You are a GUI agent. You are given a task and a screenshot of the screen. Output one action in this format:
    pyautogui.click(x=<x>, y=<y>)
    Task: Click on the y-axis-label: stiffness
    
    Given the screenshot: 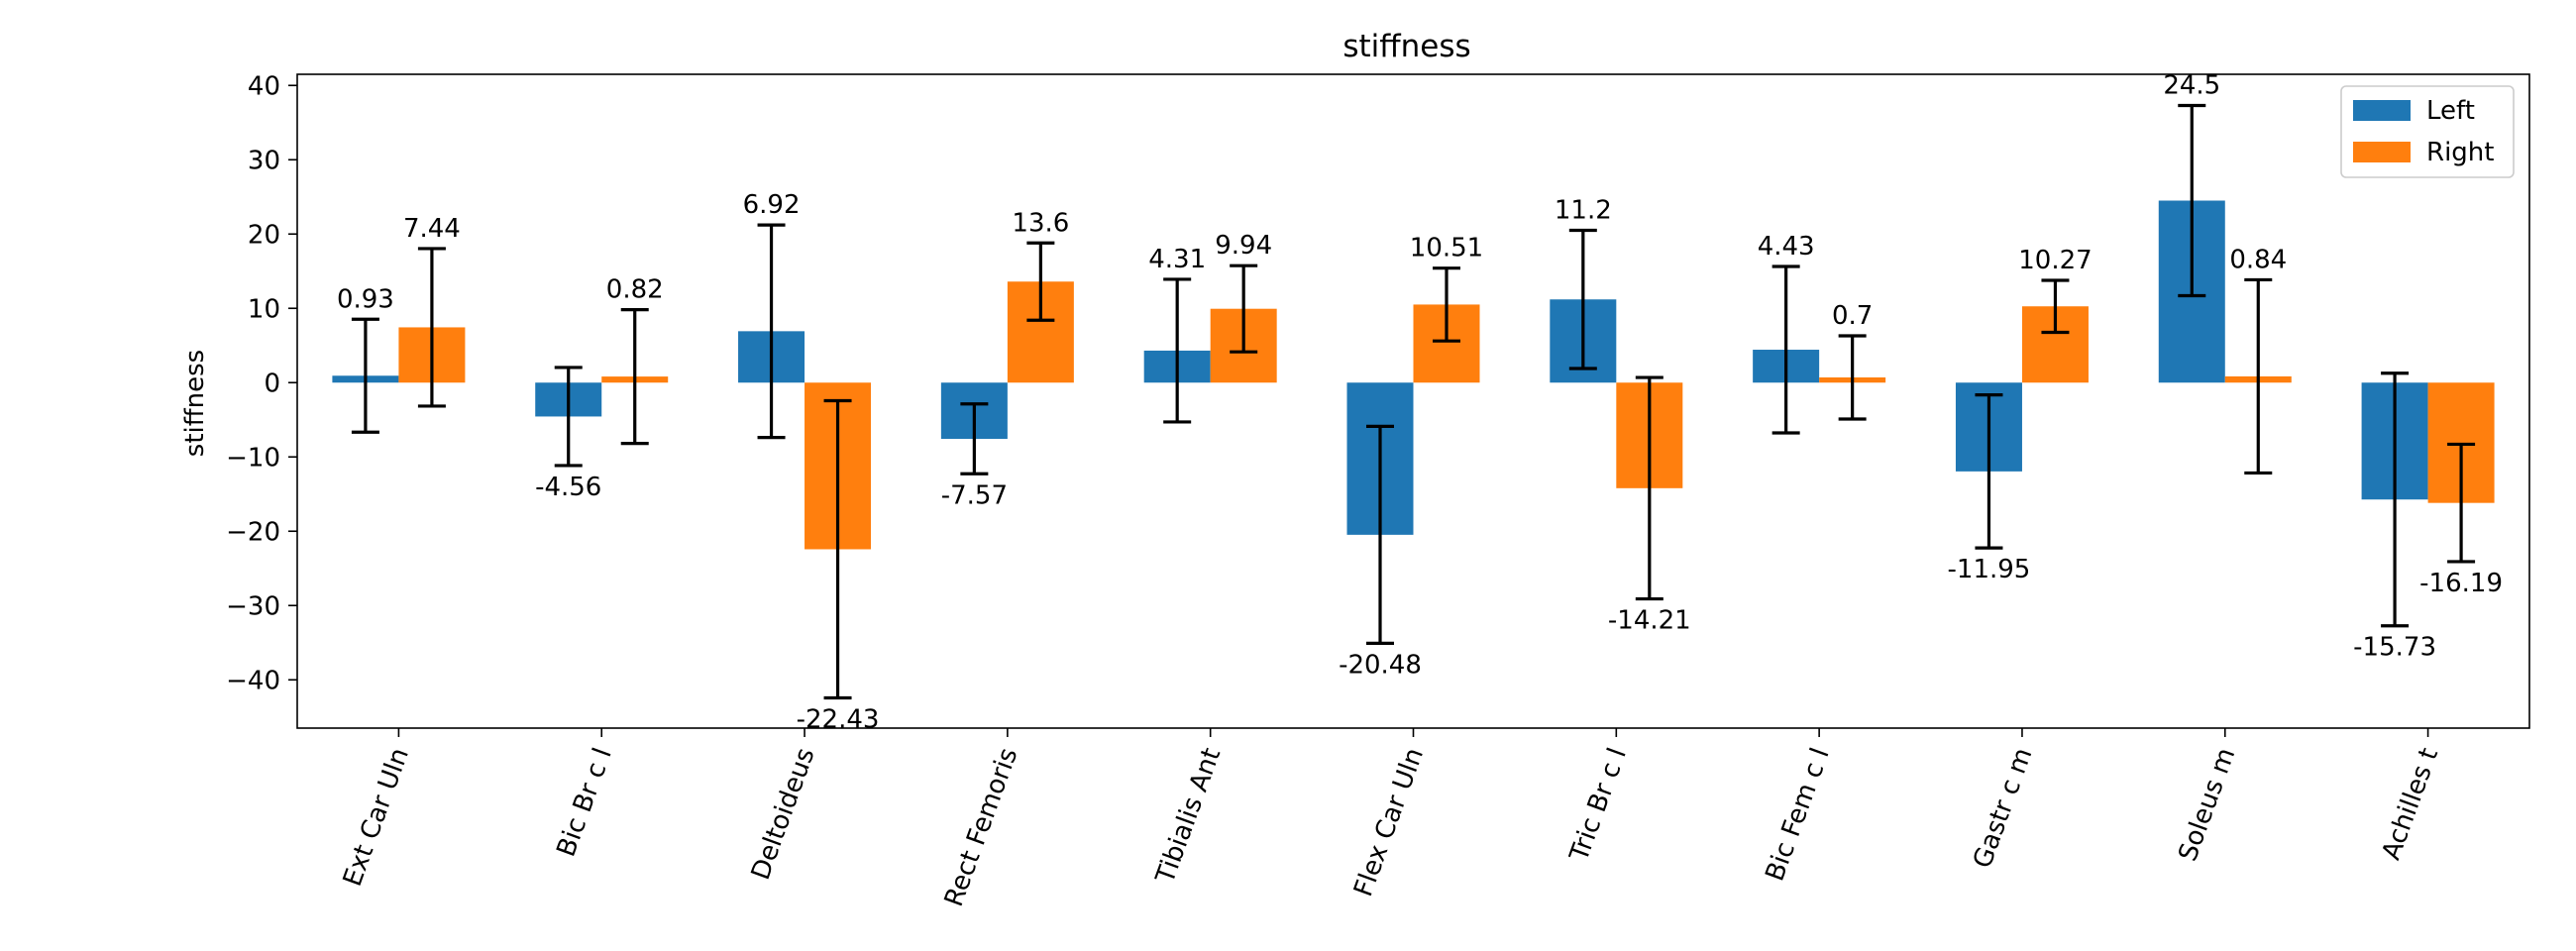 What is the action you would take?
    pyautogui.click(x=195, y=403)
    